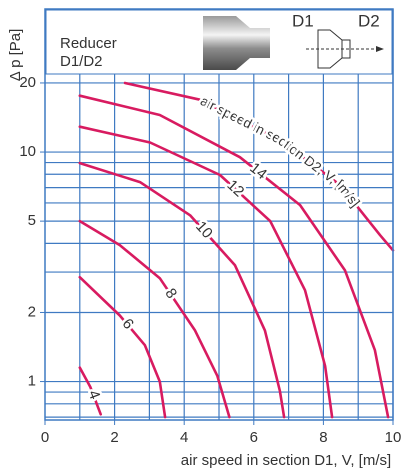 The image size is (414, 472). Describe the element at coordinates (88, 43) in the screenshot. I see `header-title: Reducer` at that location.